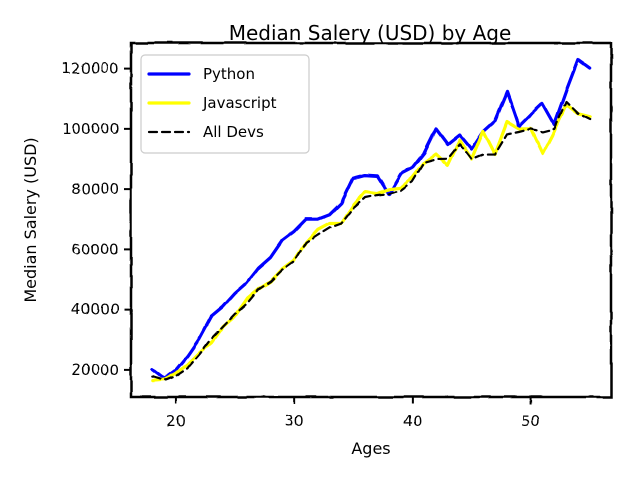 The width and height of the screenshot is (640, 480). I want to click on y-tick-label-0: 20000, so click(95, 370).